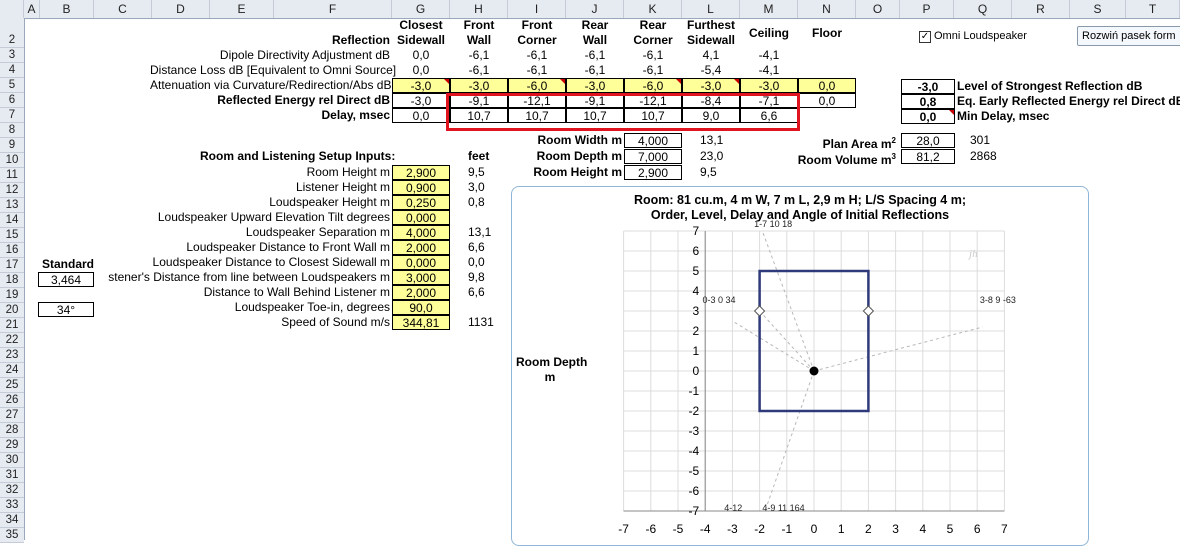 This screenshot has height=546, width=1180. Describe the element at coordinates (12, 175) in the screenshot. I see `row-header-11: 11` at that location.